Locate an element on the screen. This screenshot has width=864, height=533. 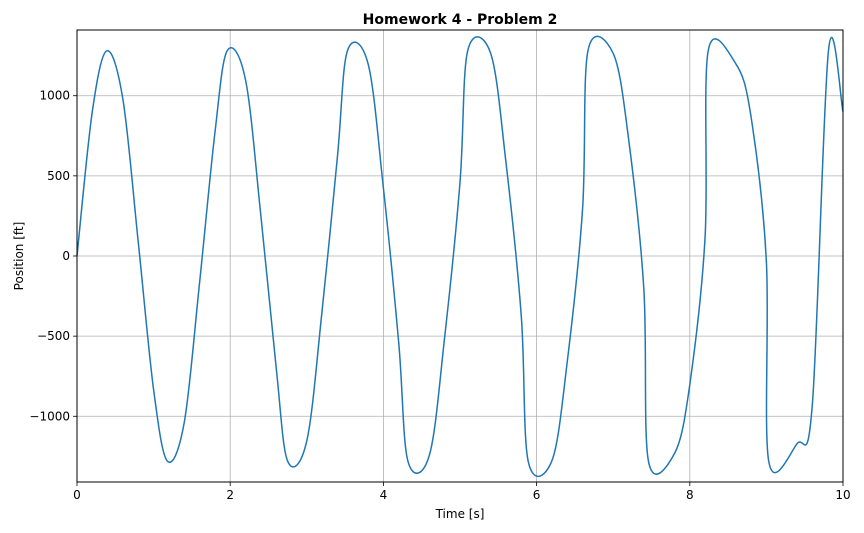
x-axis-label: Time [s] is located at coordinates (460, 514).